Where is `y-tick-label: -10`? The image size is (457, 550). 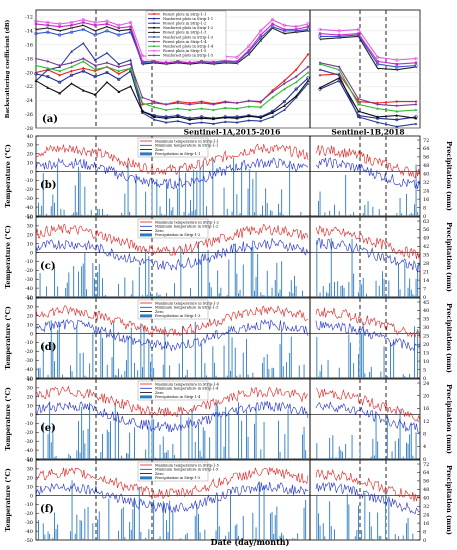
y-tick-label: -10 is located at coordinates (29, 424).